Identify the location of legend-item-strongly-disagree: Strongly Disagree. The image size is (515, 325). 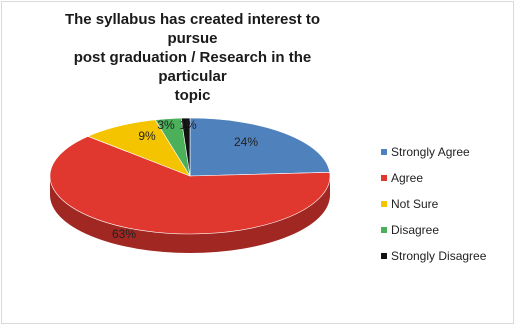
(434, 255).